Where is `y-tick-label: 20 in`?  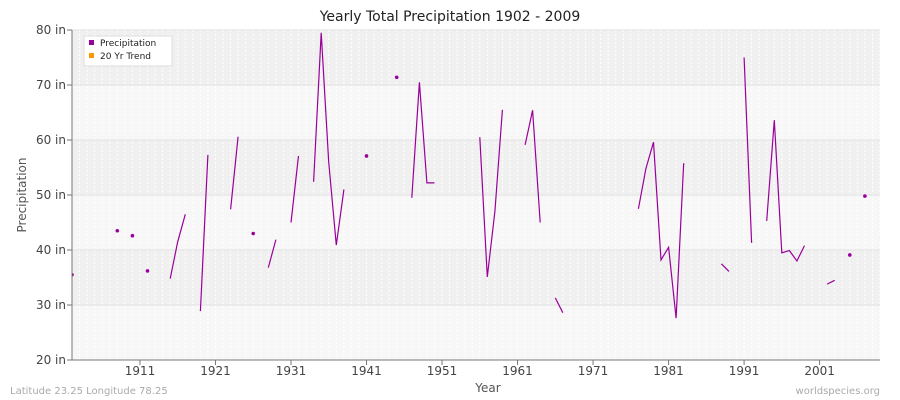 y-tick-label: 20 in is located at coordinates (51, 360).